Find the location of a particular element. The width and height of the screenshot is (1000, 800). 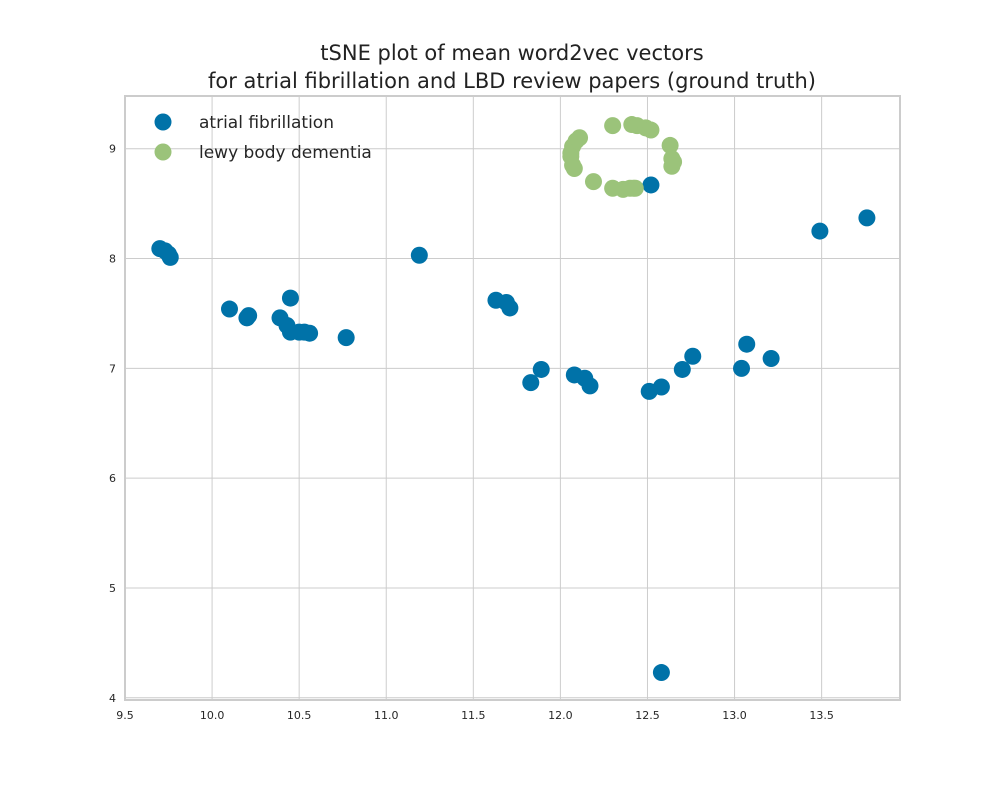

legend-label-atrial-fibrillation: atrial fibrillation is located at coordinates (266, 123).